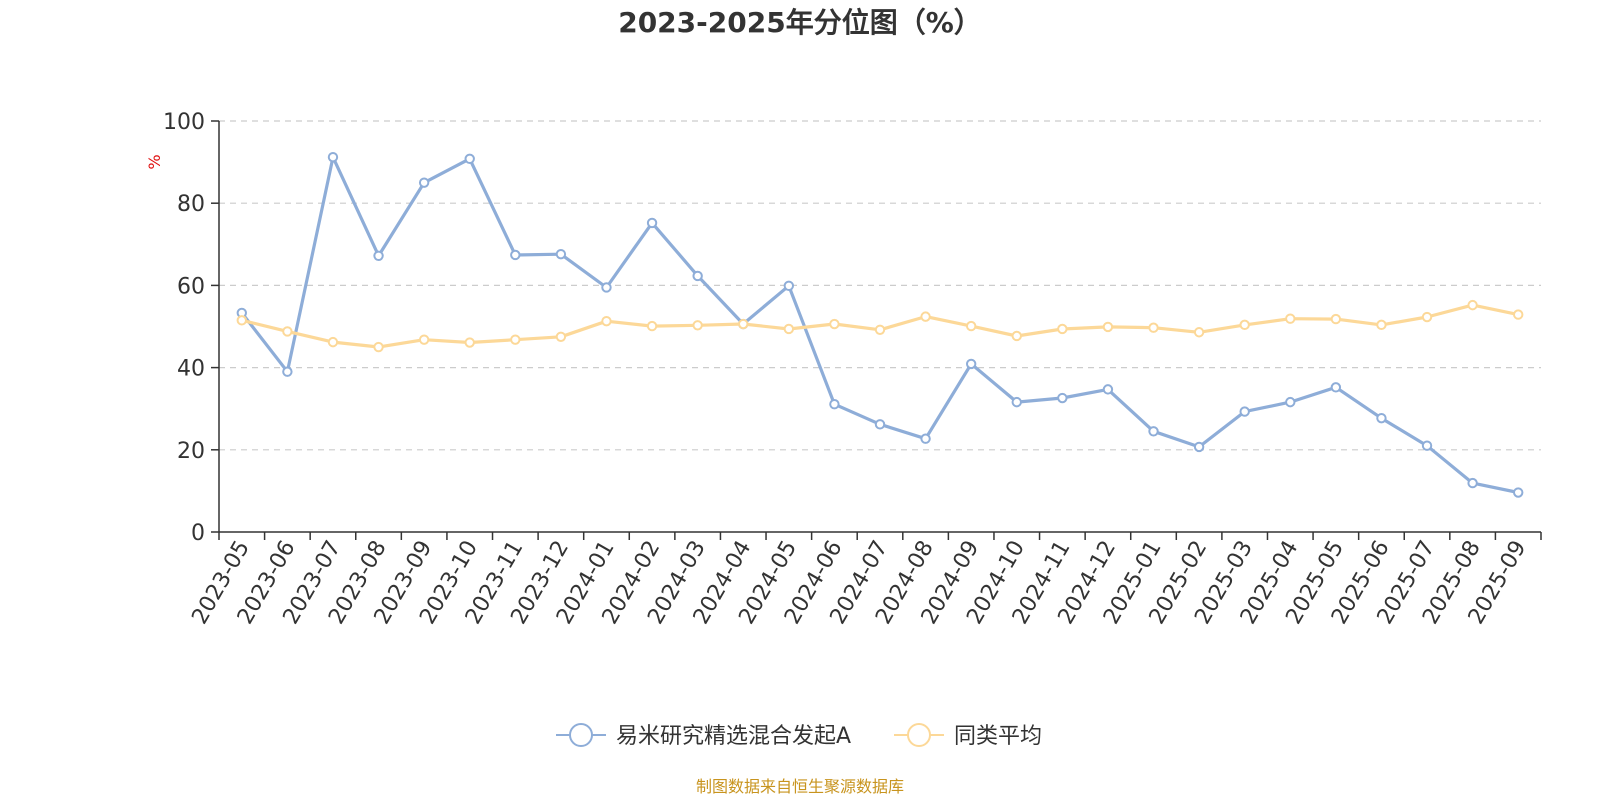  Describe the element at coordinates (191, 204) in the screenshot. I see `y-tick-label: 80` at that location.